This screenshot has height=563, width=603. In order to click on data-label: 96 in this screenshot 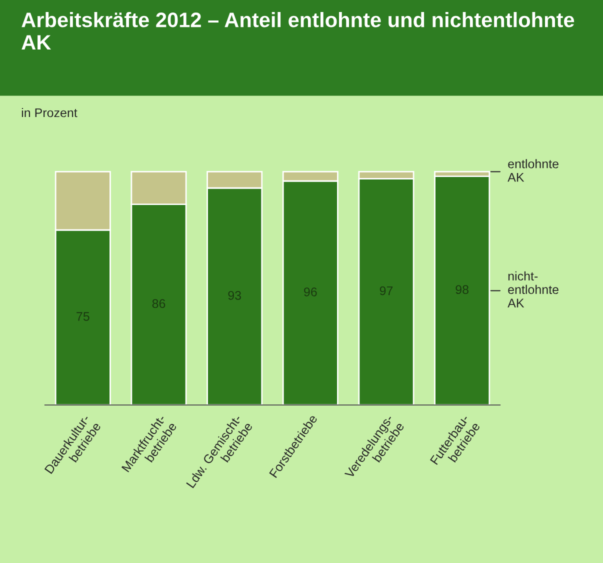, I will do `click(310, 292)`.